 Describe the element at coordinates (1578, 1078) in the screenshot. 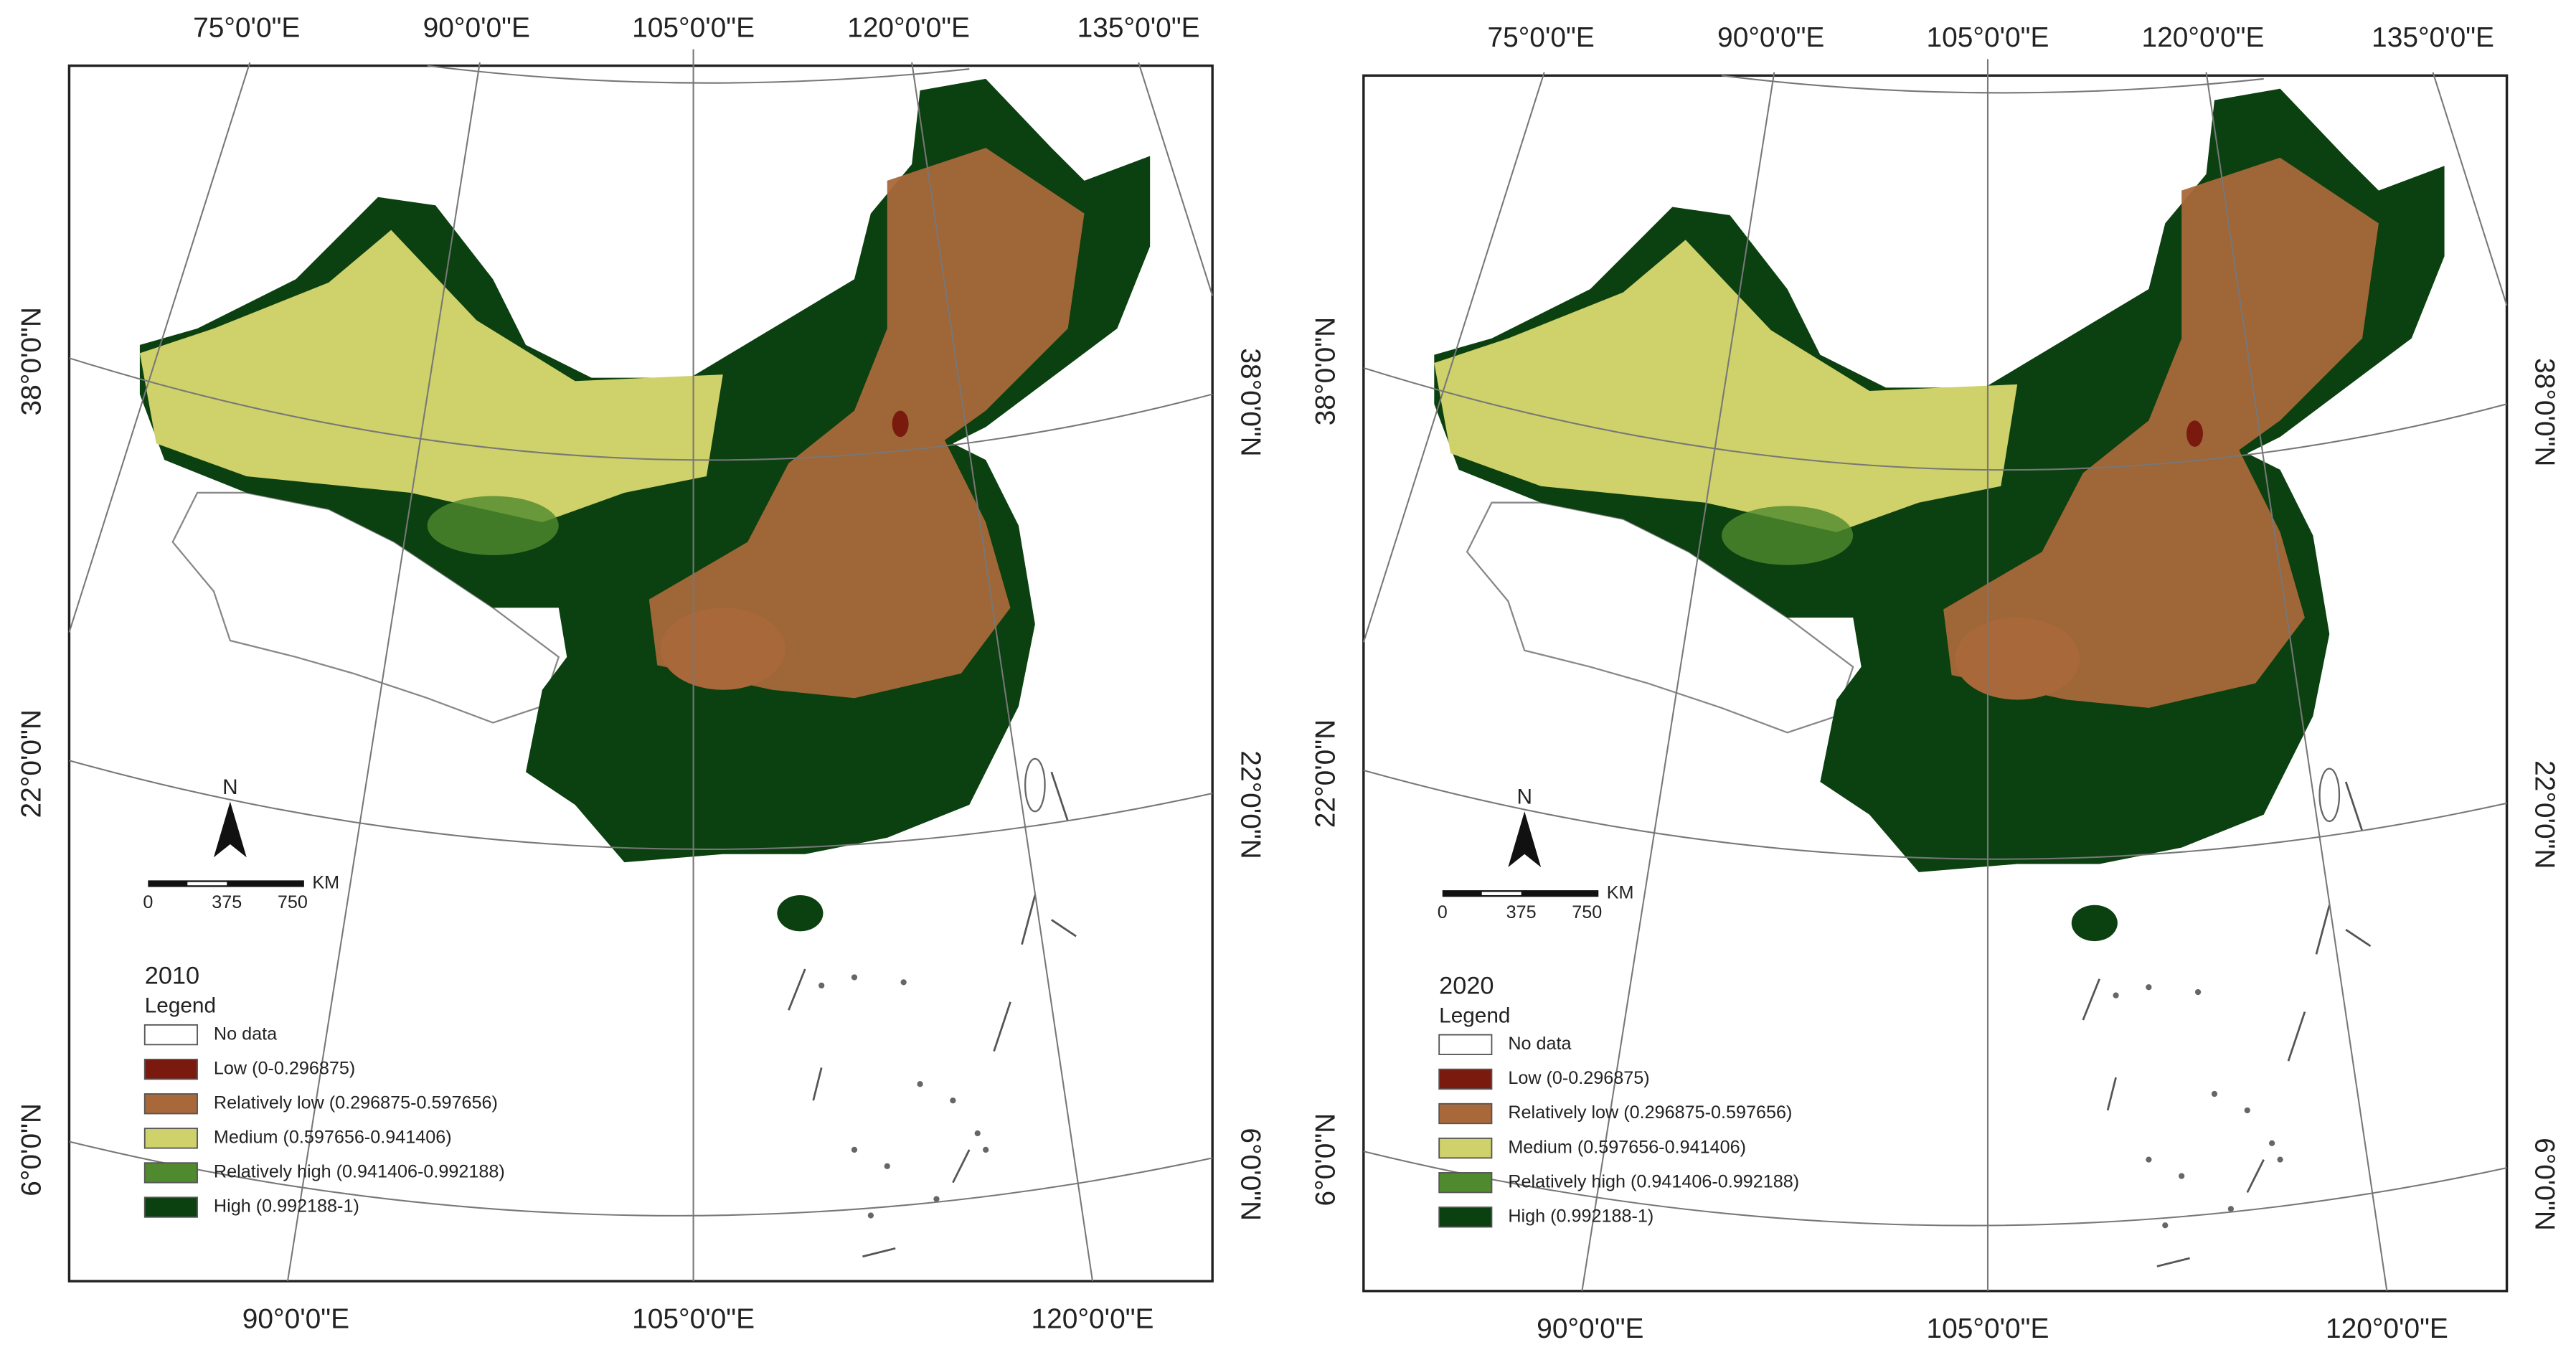

I see `legend-label: Low (0-0.296875)` at that location.